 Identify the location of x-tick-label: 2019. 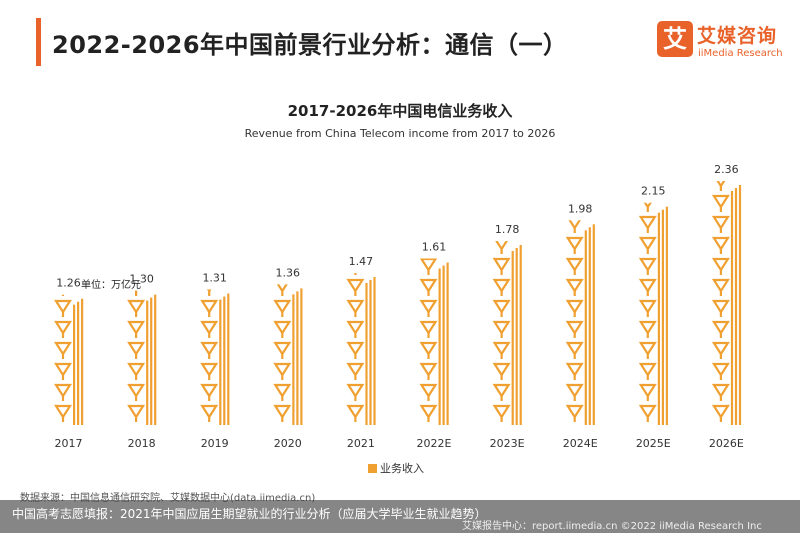
(215, 443).